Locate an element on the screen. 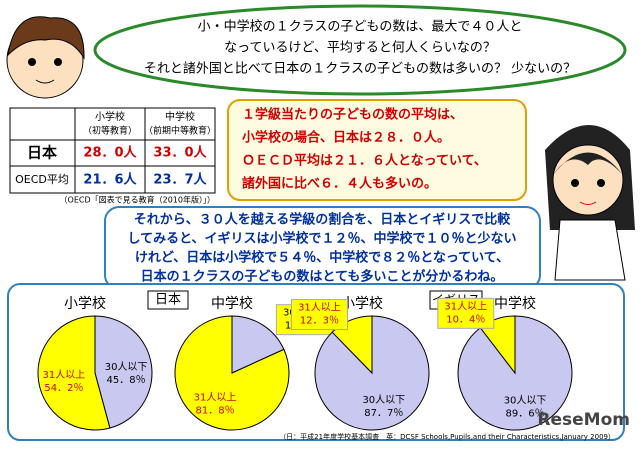  slice-value-label: 12．3％ is located at coordinates (319, 321).